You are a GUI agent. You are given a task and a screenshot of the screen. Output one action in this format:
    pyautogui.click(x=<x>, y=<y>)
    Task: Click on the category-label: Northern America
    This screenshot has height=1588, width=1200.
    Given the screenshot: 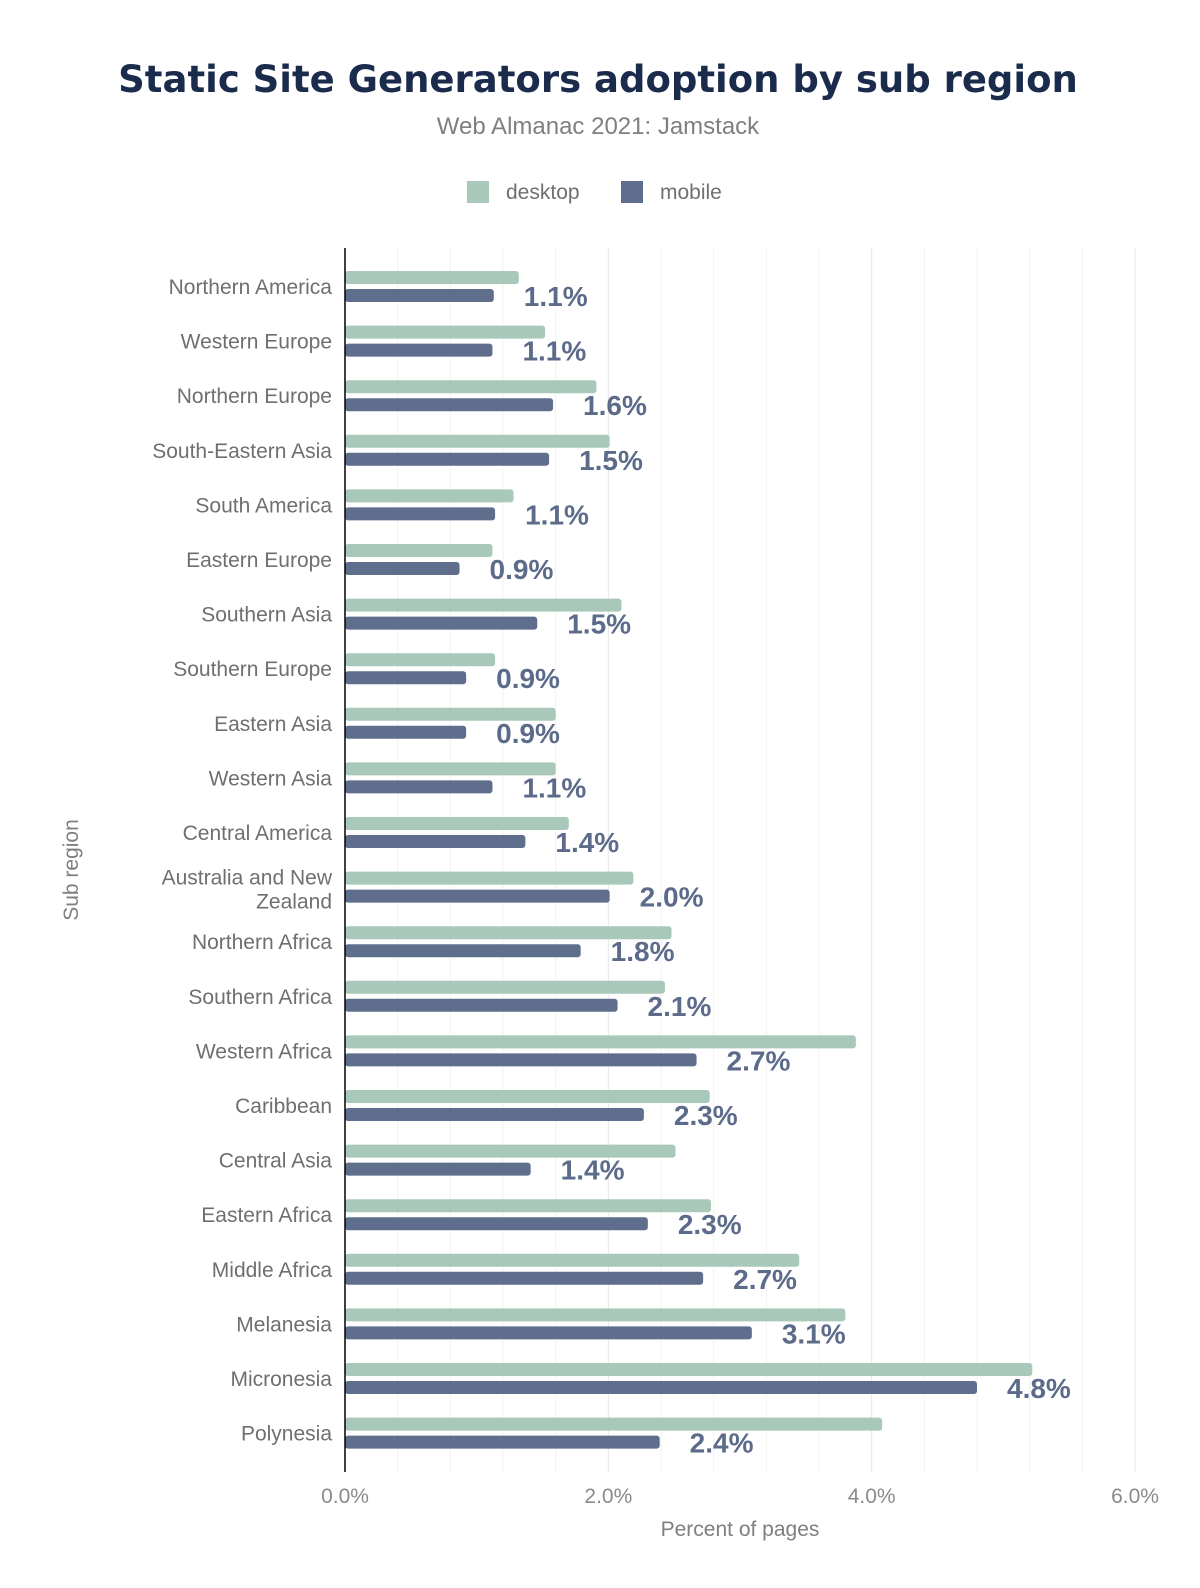 What is the action you would take?
    pyautogui.click(x=251, y=287)
    